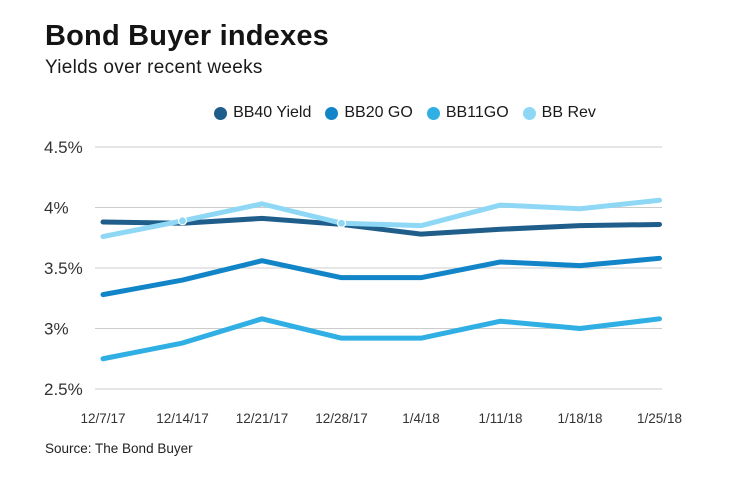 The width and height of the screenshot is (740, 482). Describe the element at coordinates (332, 113) in the screenshot. I see `legend-swatch-bb20-go` at that location.